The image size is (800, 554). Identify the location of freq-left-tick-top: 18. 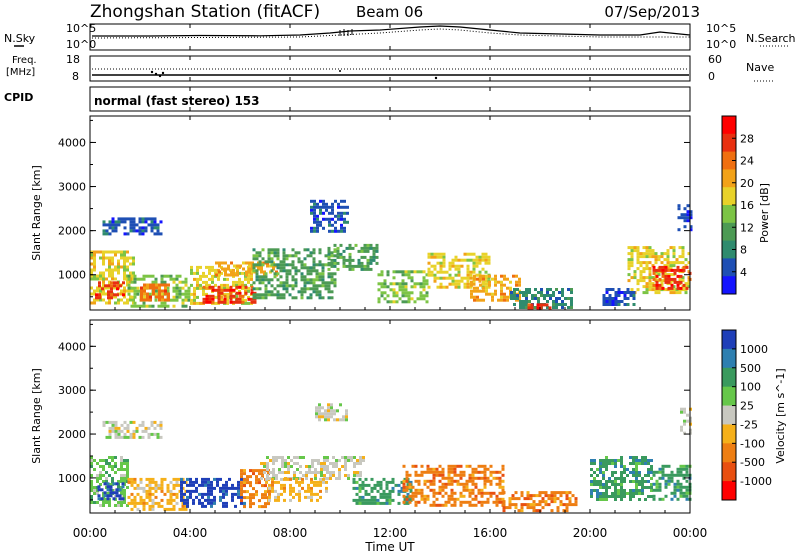
(73, 59).